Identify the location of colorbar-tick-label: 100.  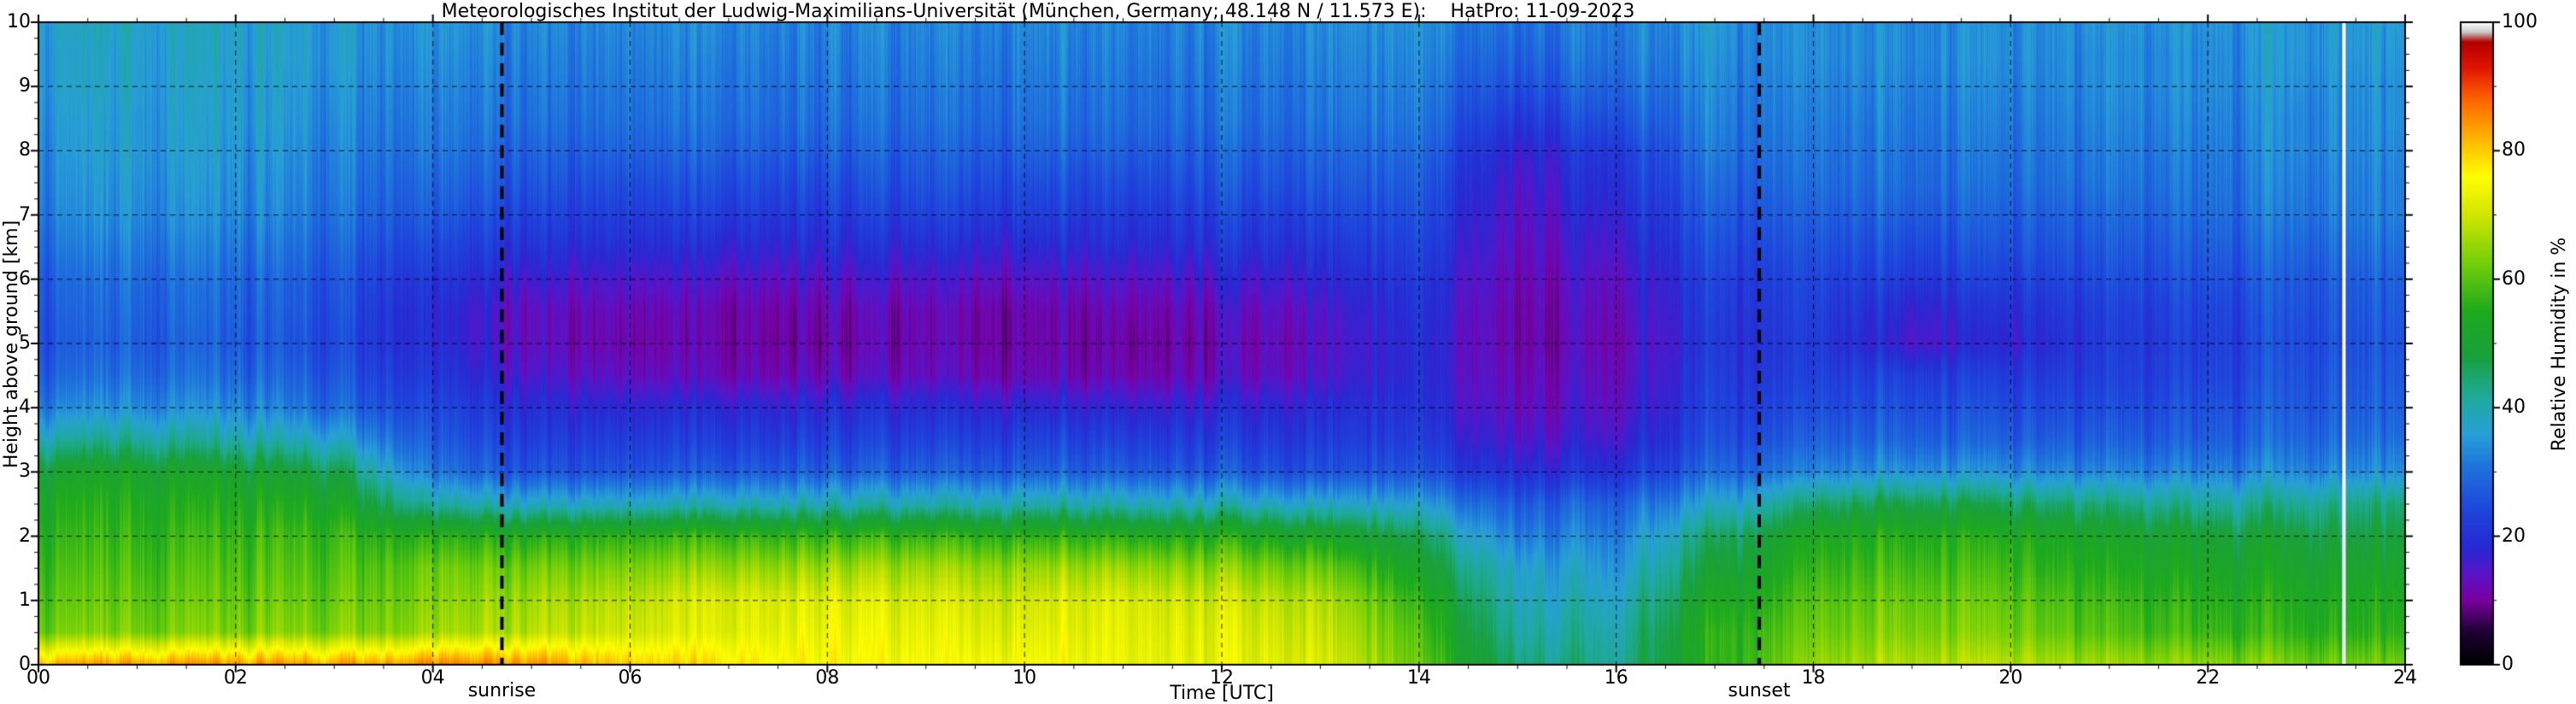
(2520, 21).